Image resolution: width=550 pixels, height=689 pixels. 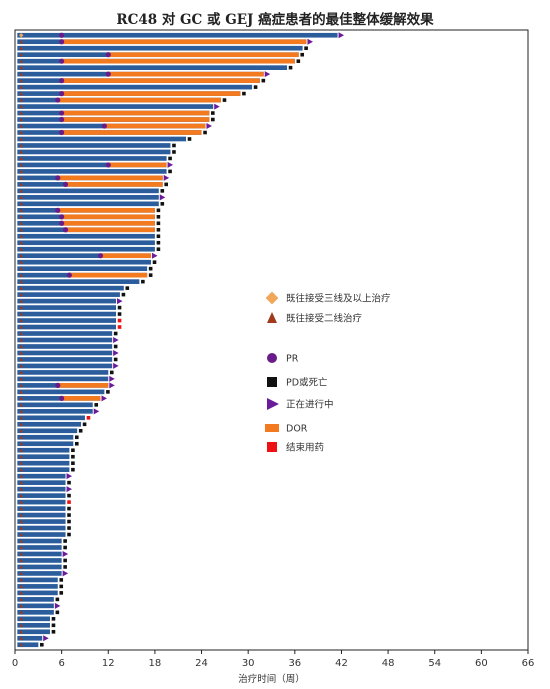 What do you see at coordinates (69, 502) in the screenshot?
I see `end-marker` at bounding box center [69, 502].